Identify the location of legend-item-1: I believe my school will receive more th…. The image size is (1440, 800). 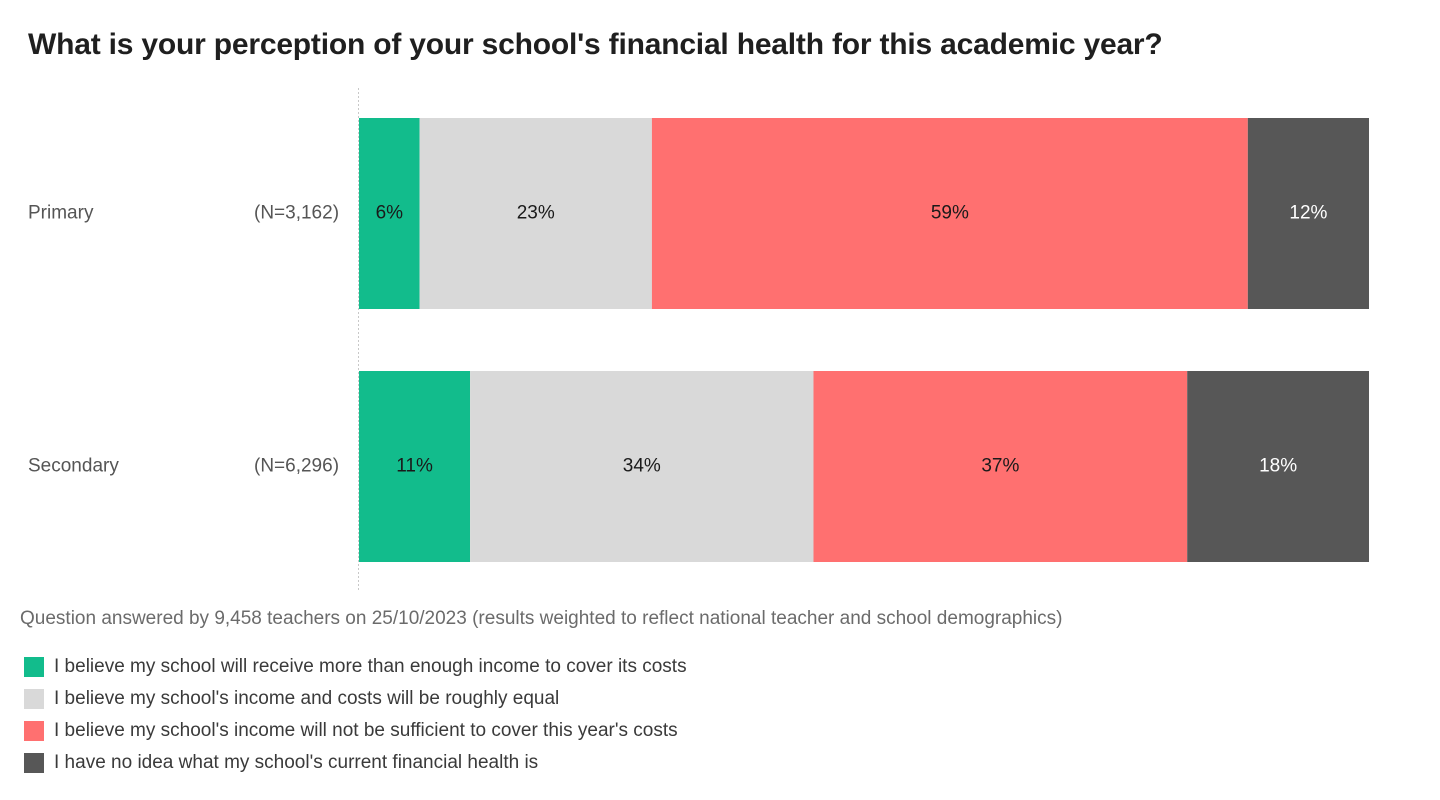
(355, 667).